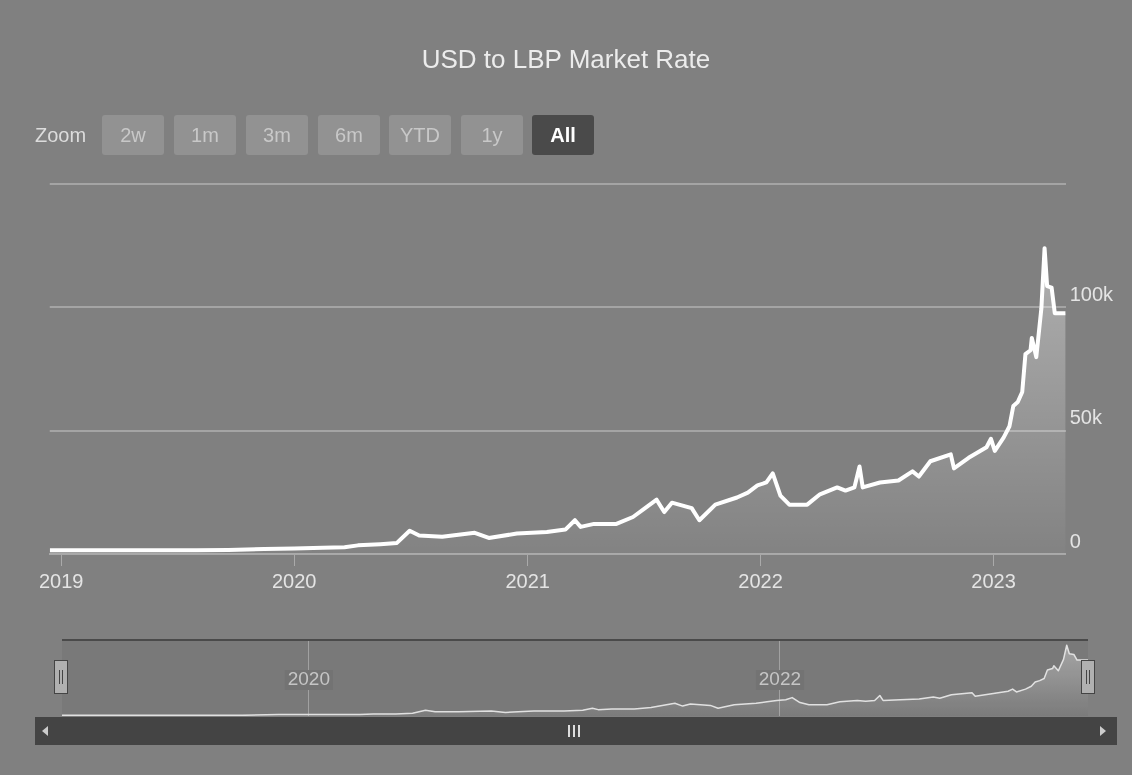 This screenshot has height=775, width=1132. What do you see at coordinates (527, 580) in the screenshot?
I see `x-tick-label: 2021` at bounding box center [527, 580].